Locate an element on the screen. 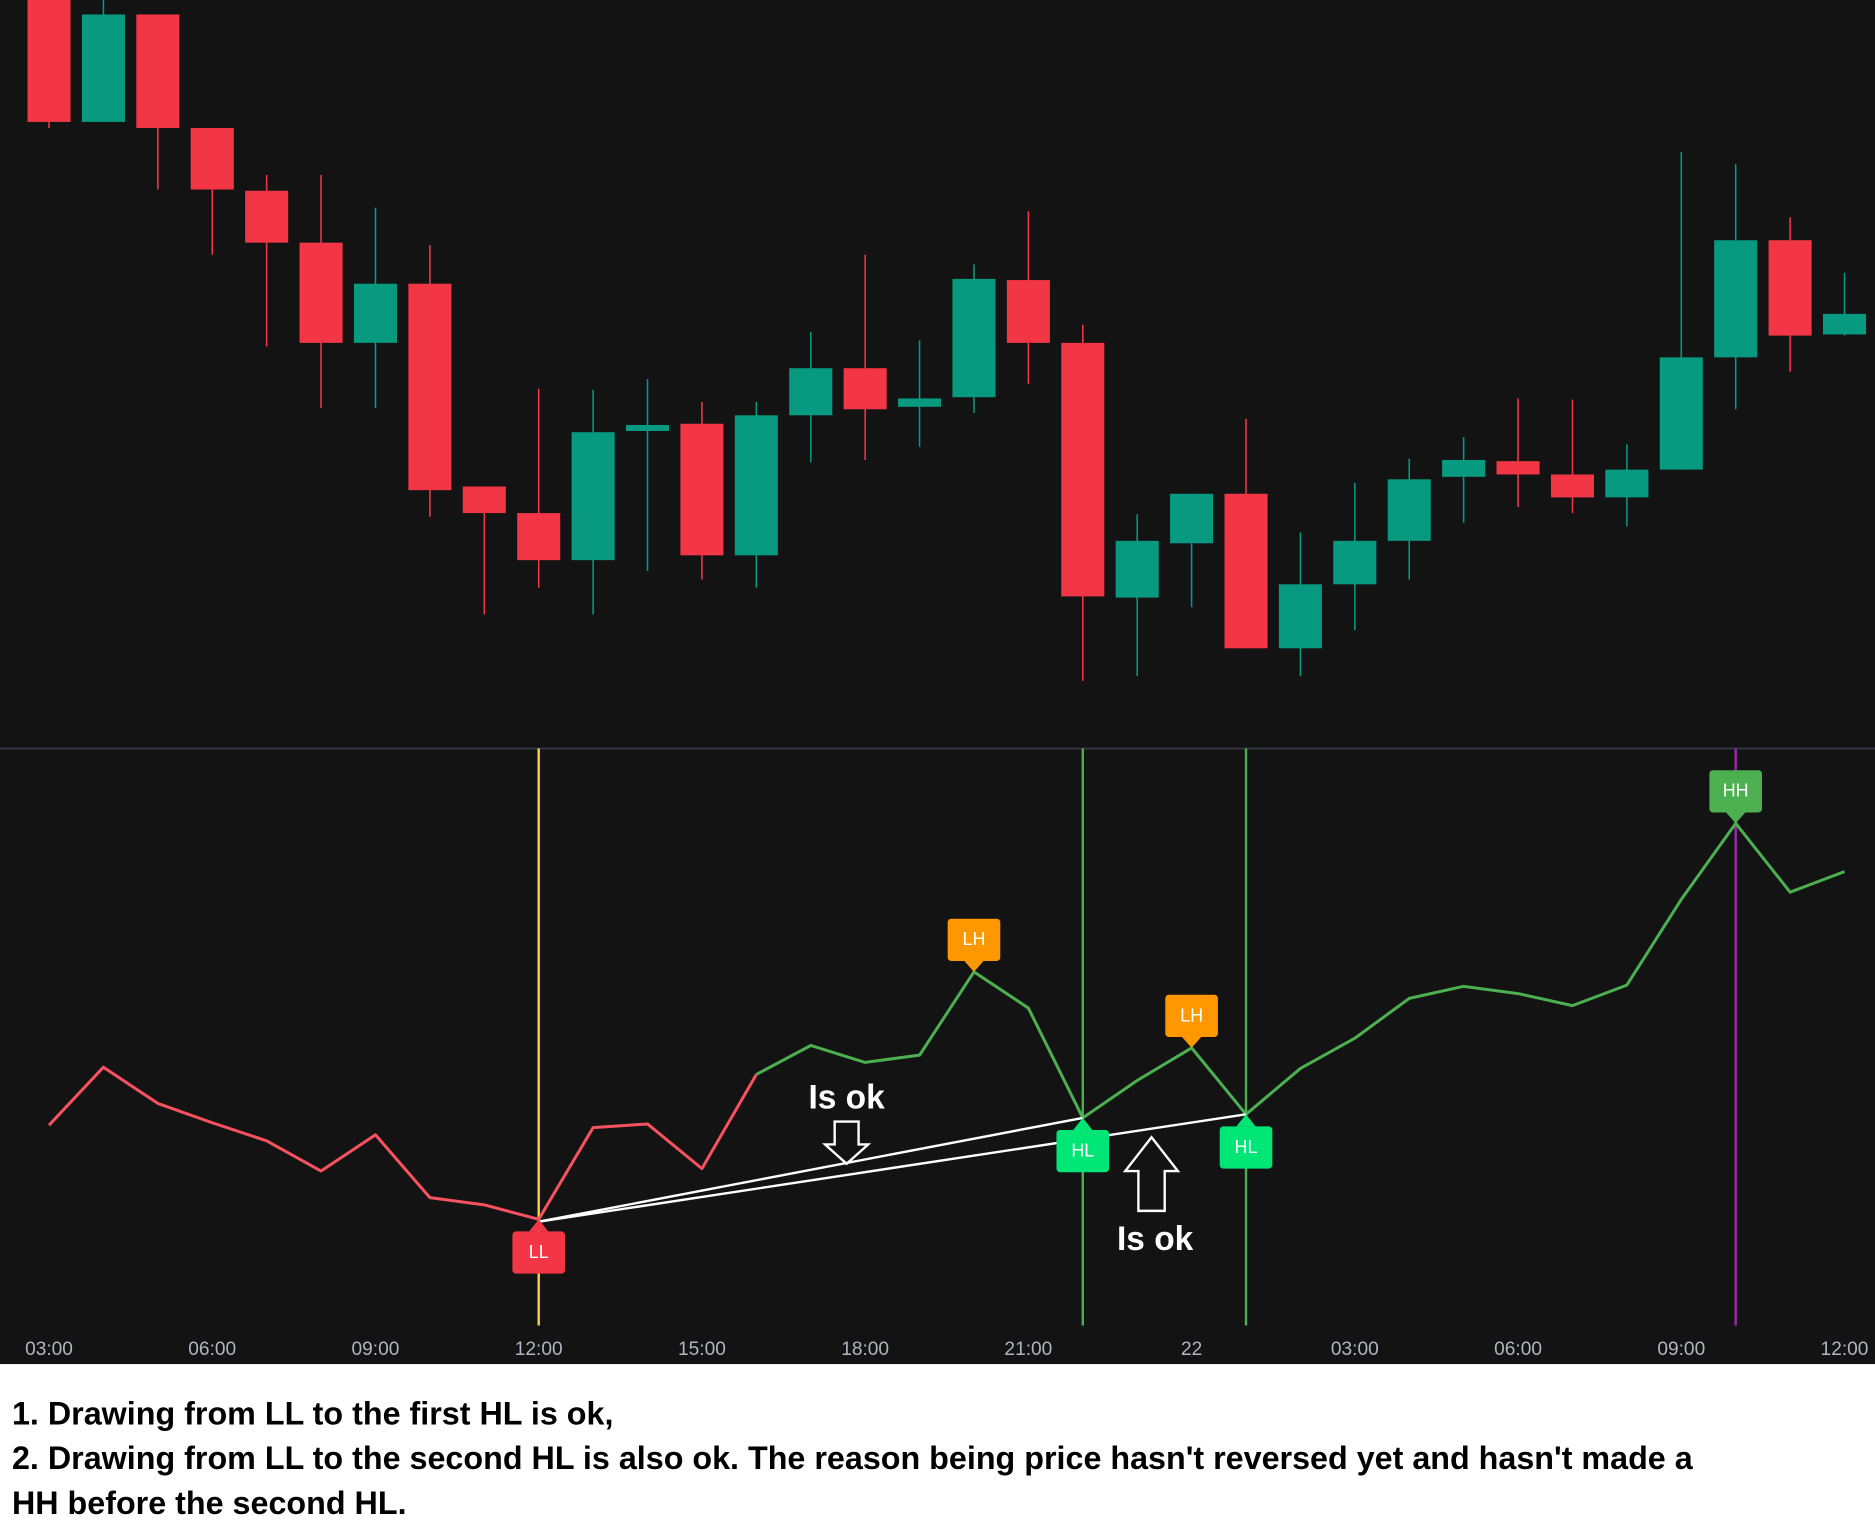 This screenshot has height=1532, width=1875. x-tick-label: 15:00 is located at coordinates (702, 1349).